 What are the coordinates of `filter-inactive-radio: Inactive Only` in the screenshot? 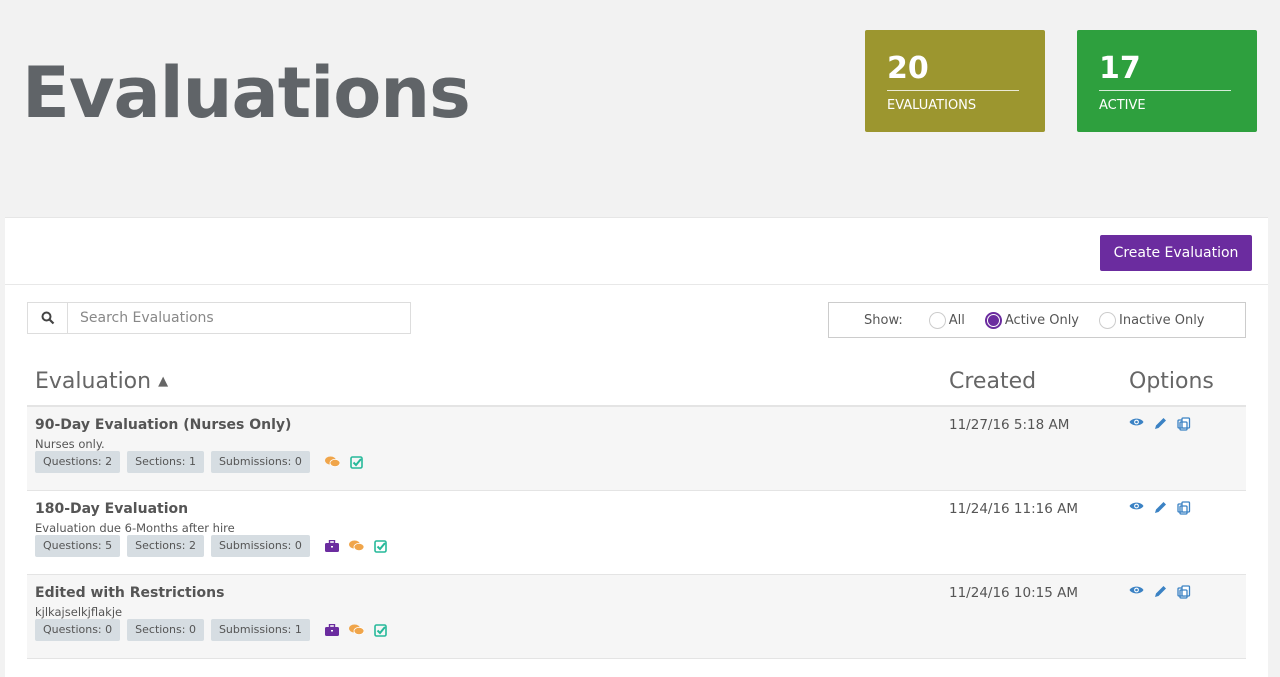 It's located at (1152, 320).